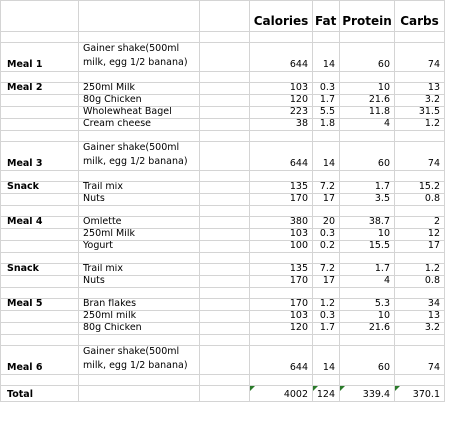 This screenshot has height=431, width=451. Describe the element at coordinates (367, 317) in the screenshot. I see `cell-protein-value: 10` at that location.